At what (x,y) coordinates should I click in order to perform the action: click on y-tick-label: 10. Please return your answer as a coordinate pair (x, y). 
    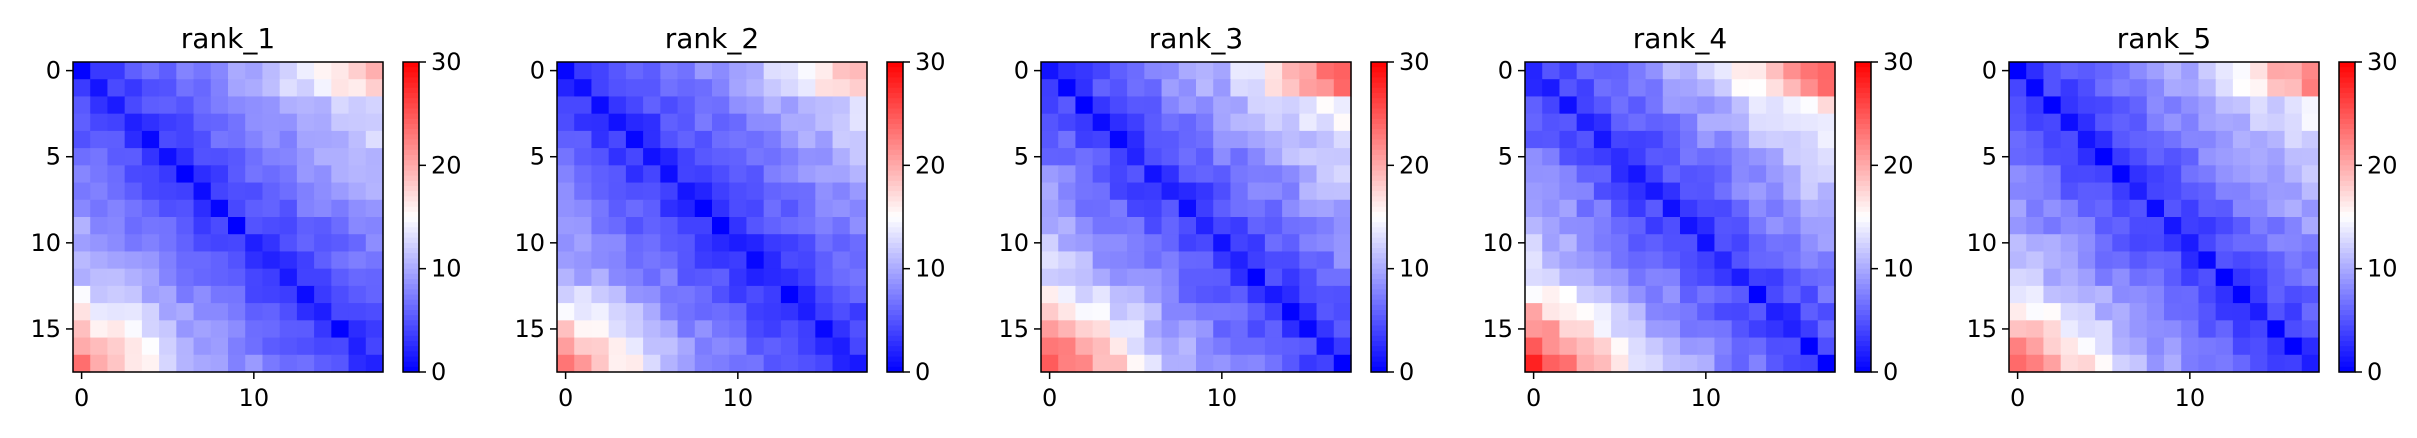
    Looking at the image, I should click on (1497, 243).